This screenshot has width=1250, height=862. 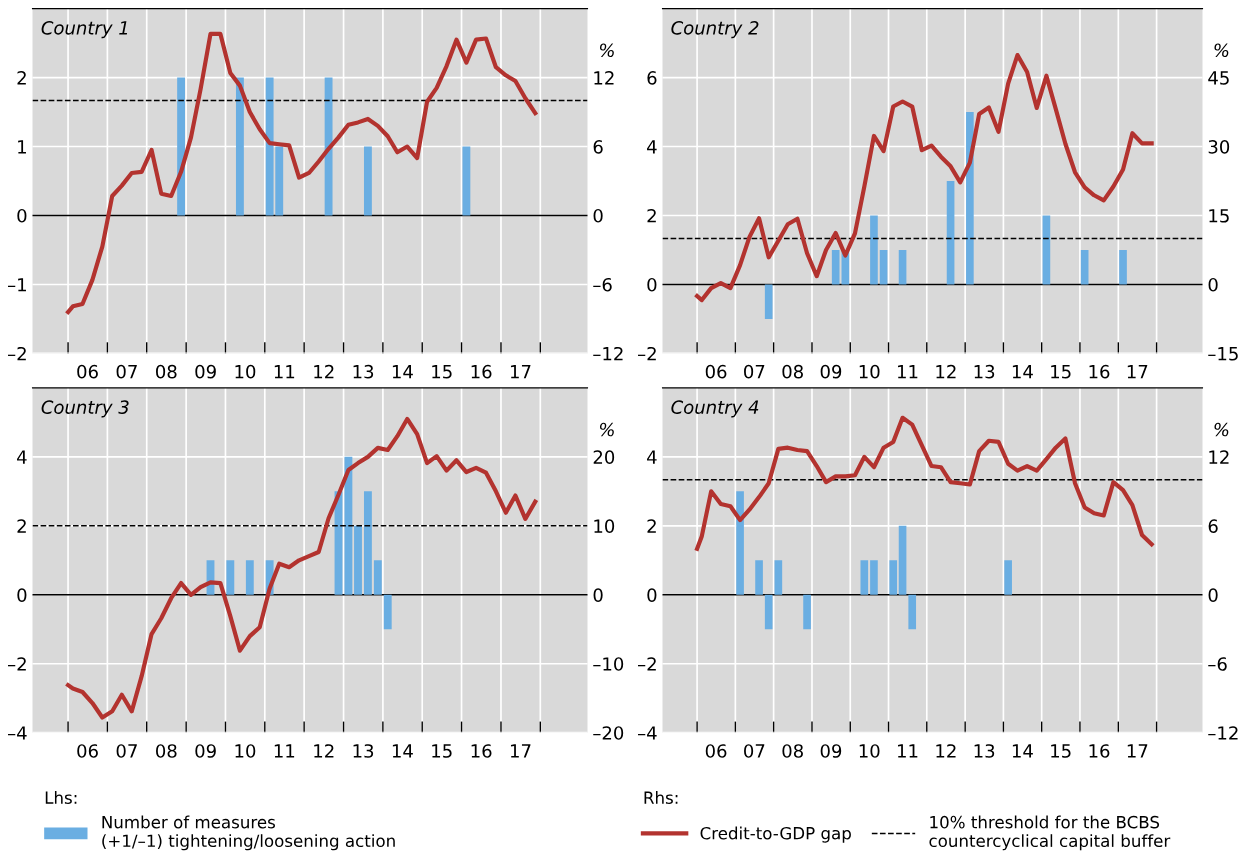 I want to click on y2-tick-label: 45, so click(x=1218, y=78).